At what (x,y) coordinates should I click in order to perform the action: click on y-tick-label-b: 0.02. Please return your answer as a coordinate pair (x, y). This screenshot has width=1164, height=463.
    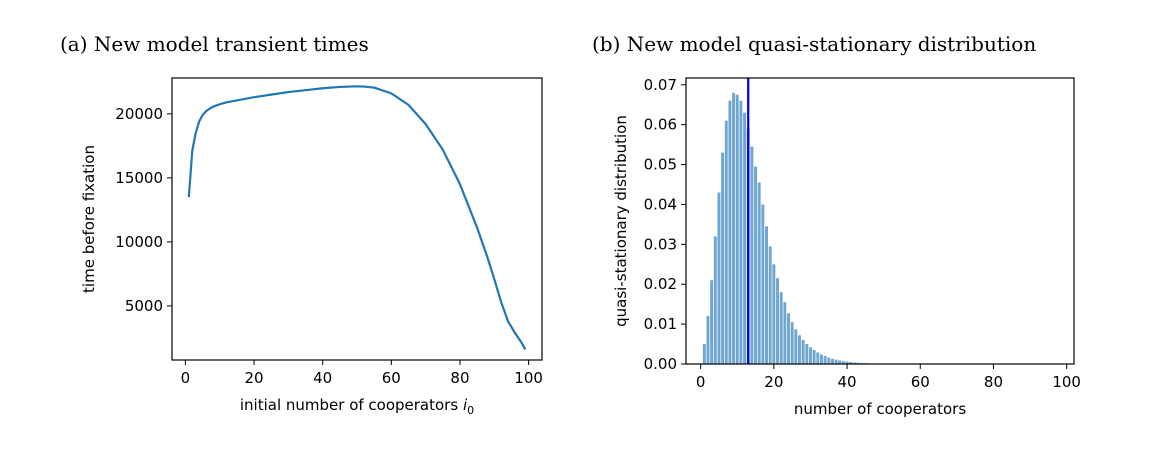
    Looking at the image, I should click on (660, 284).